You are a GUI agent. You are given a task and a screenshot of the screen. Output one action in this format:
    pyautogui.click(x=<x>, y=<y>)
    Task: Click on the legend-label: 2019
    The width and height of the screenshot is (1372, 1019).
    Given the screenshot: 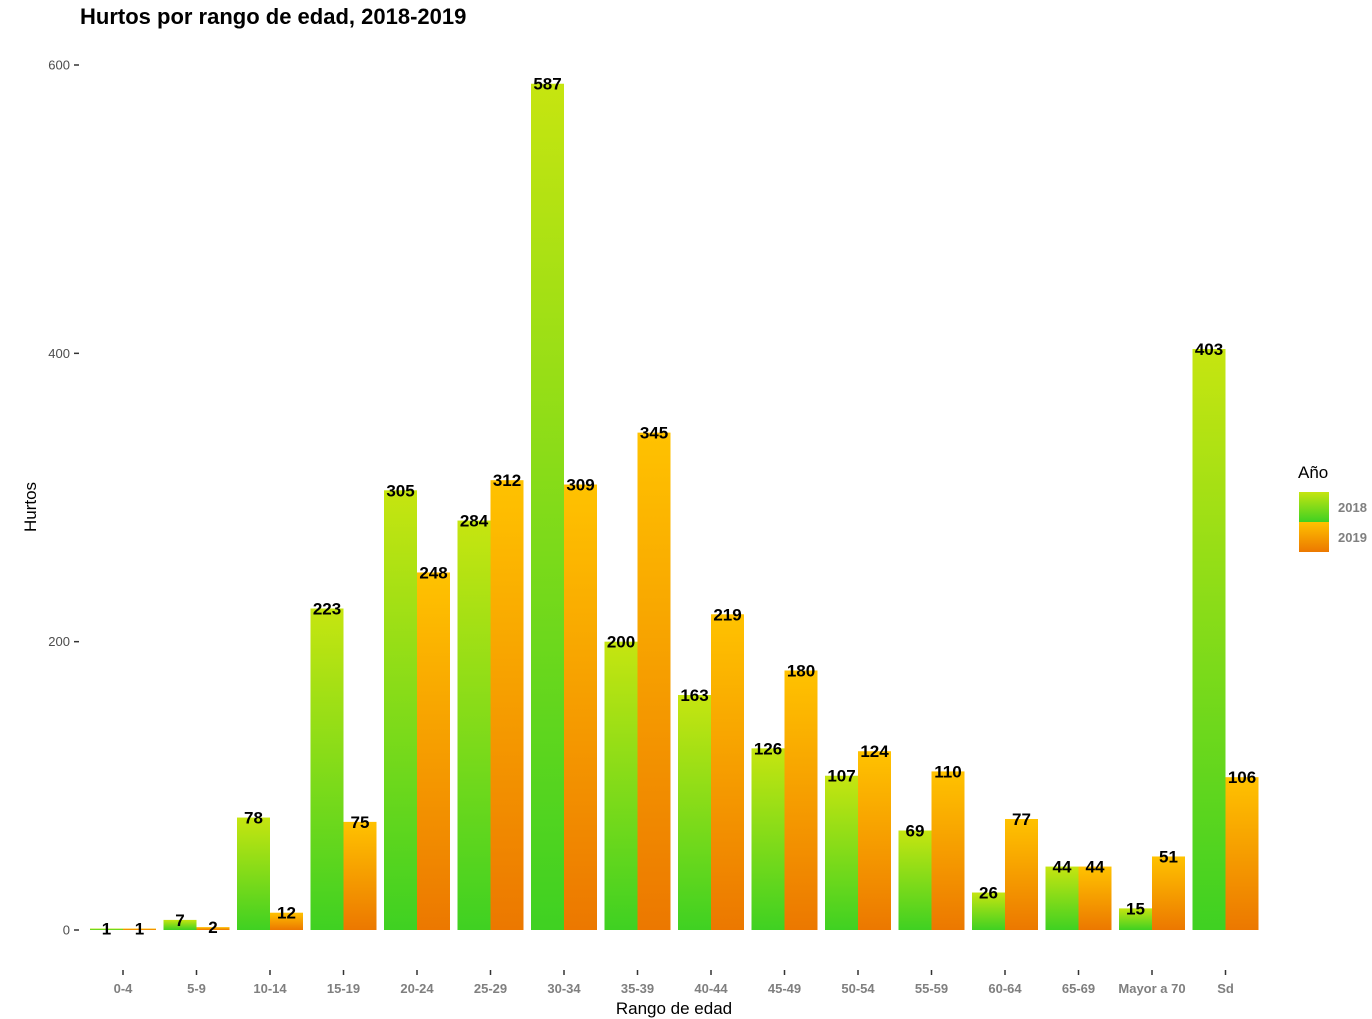 What is the action you would take?
    pyautogui.click(x=1352, y=537)
    